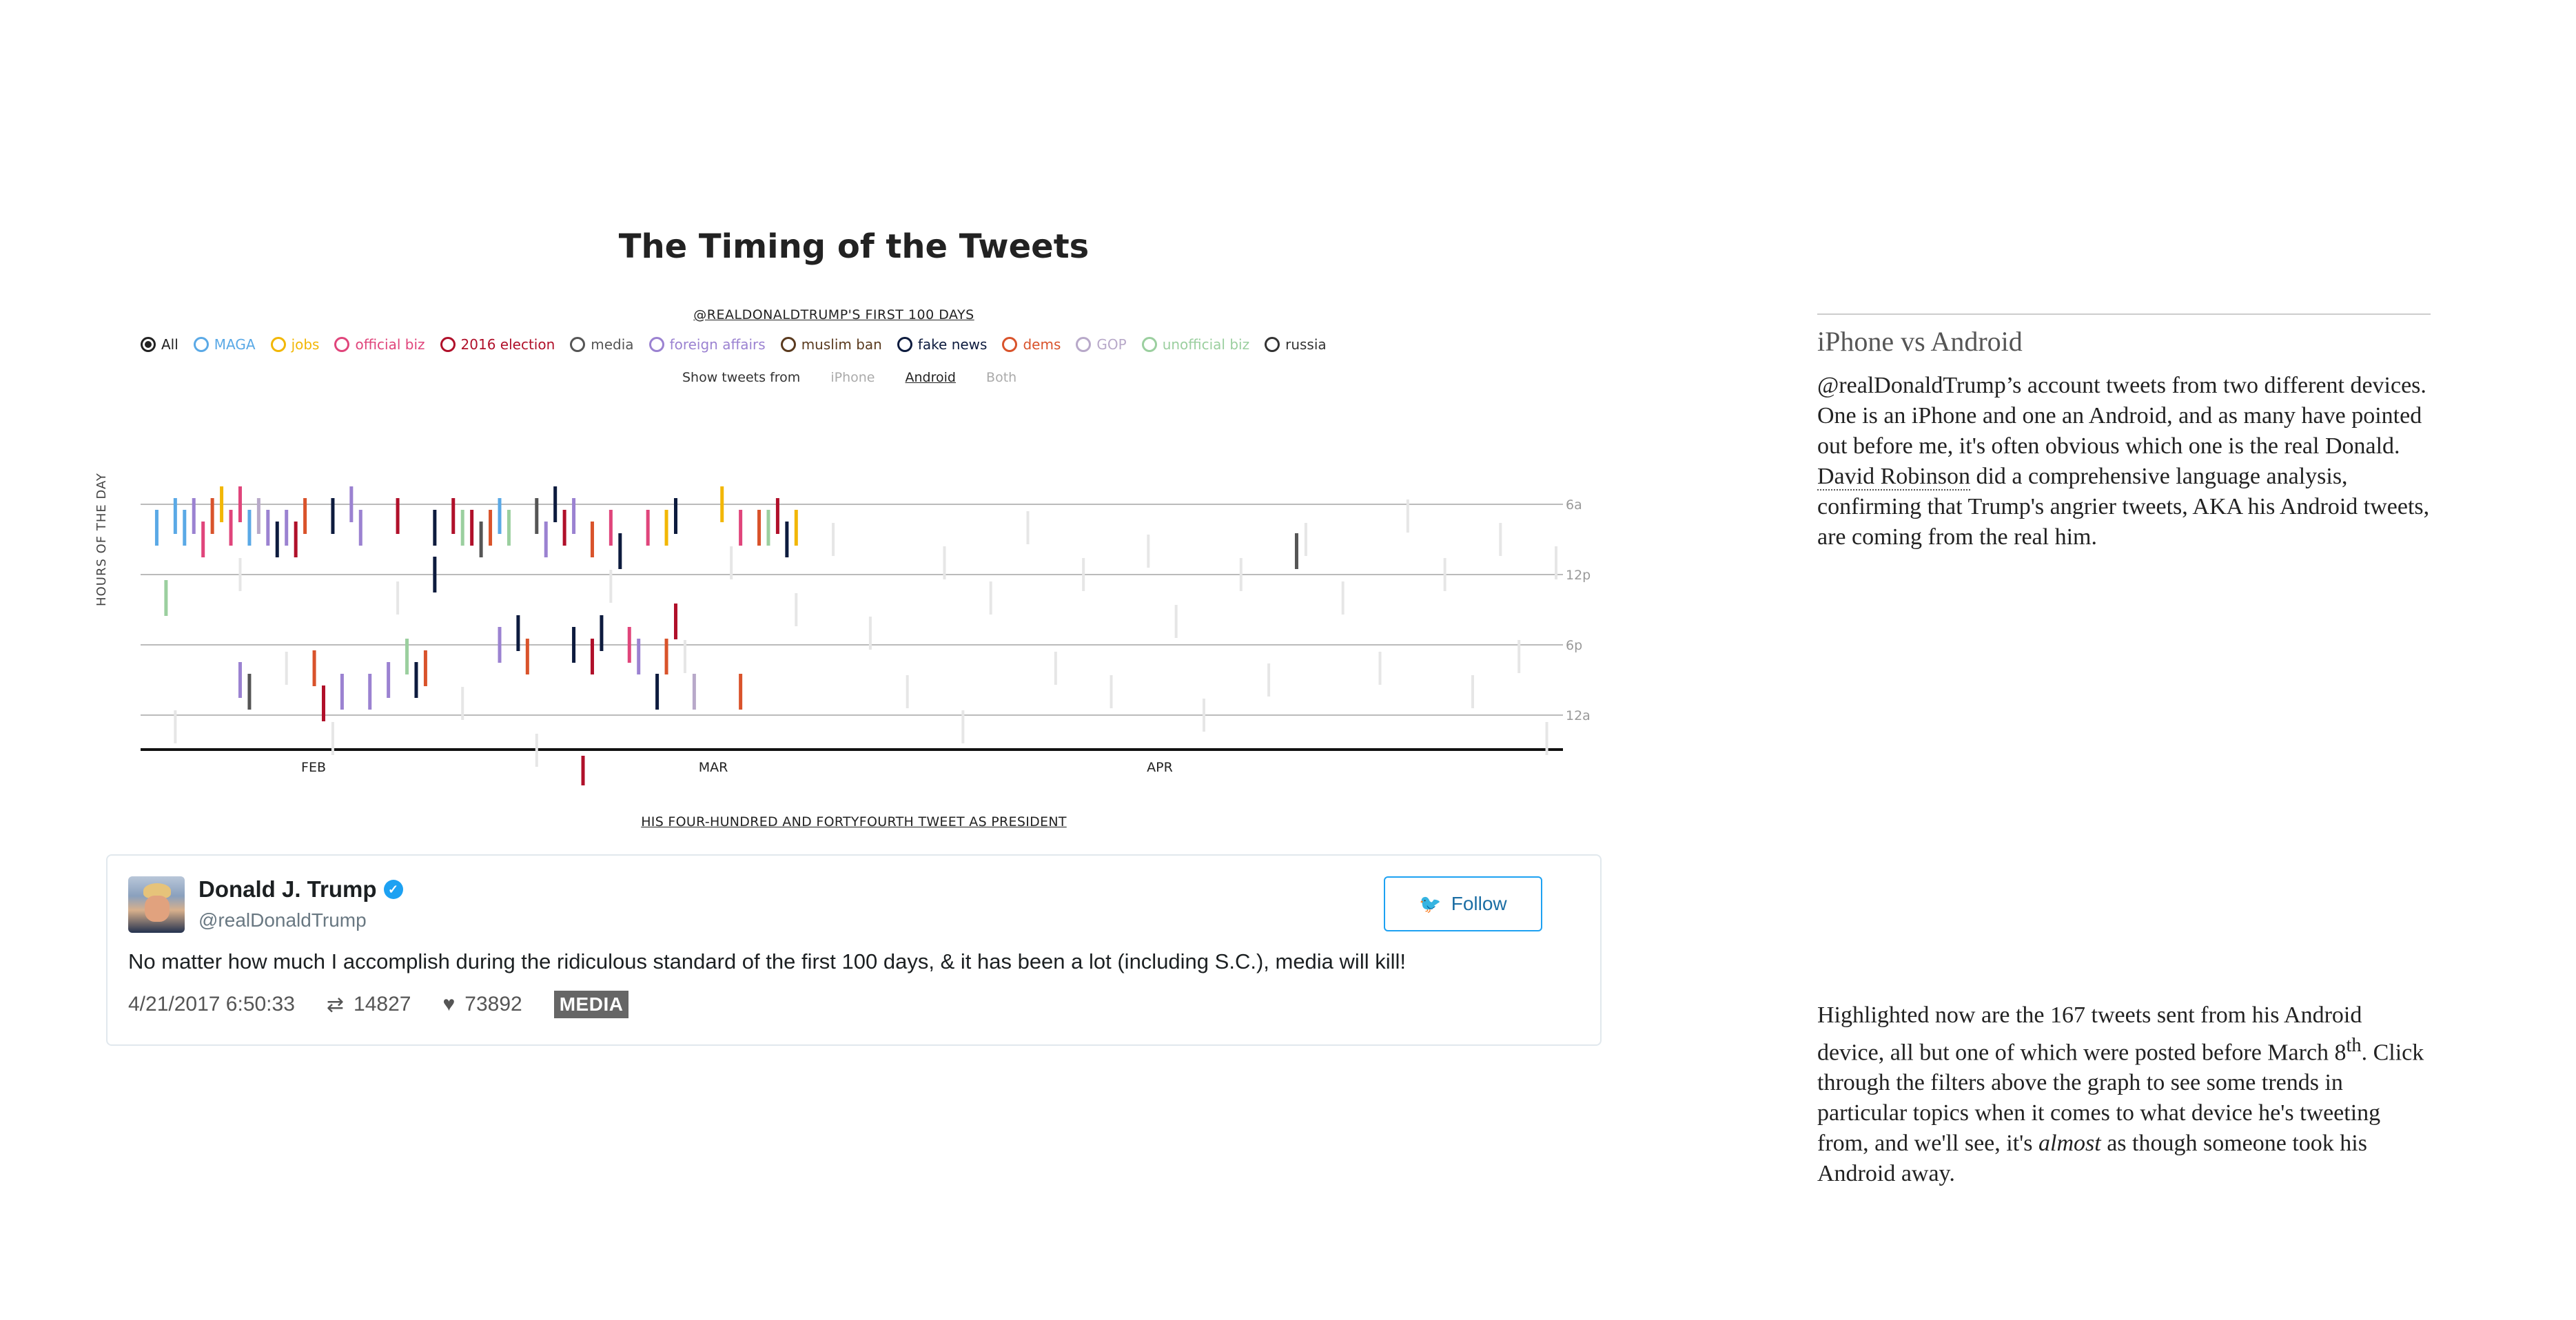  I want to click on sidebar-heading: iPhone vs Android, so click(1920, 341).